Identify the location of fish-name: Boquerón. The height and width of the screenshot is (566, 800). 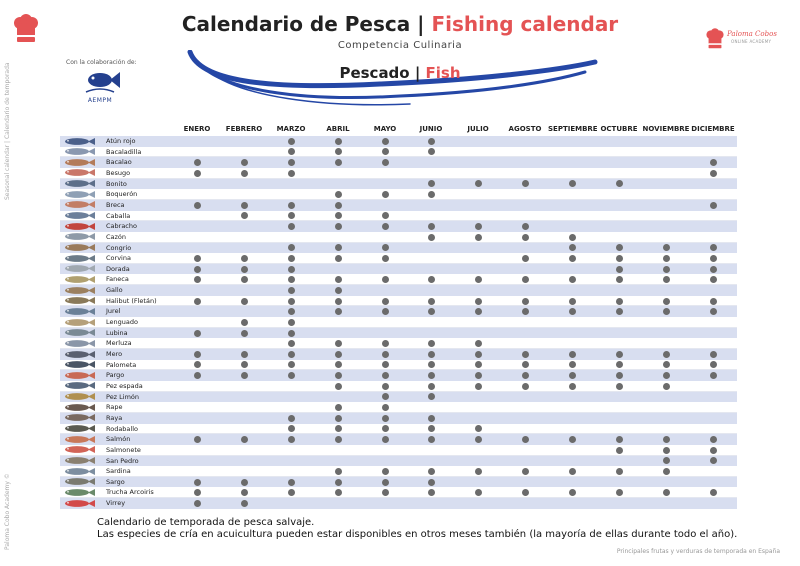
(122, 194).